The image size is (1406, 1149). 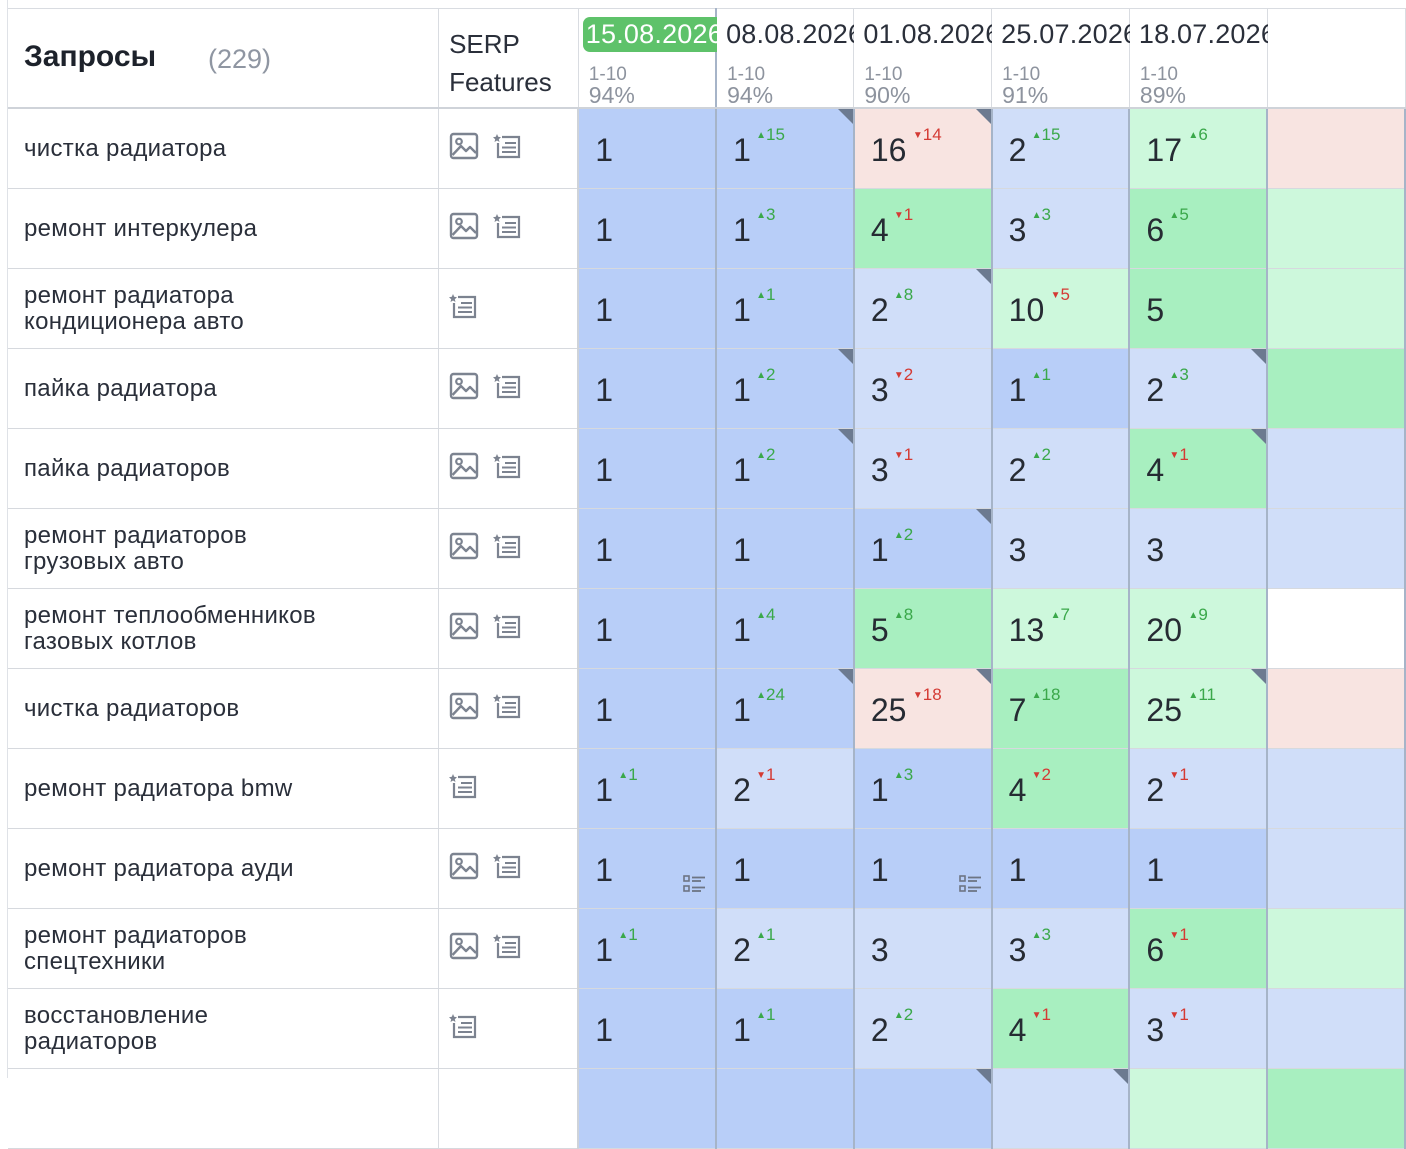 I want to click on date-column-header: 08.08.2026 1-10 94%, so click(x=789, y=58).